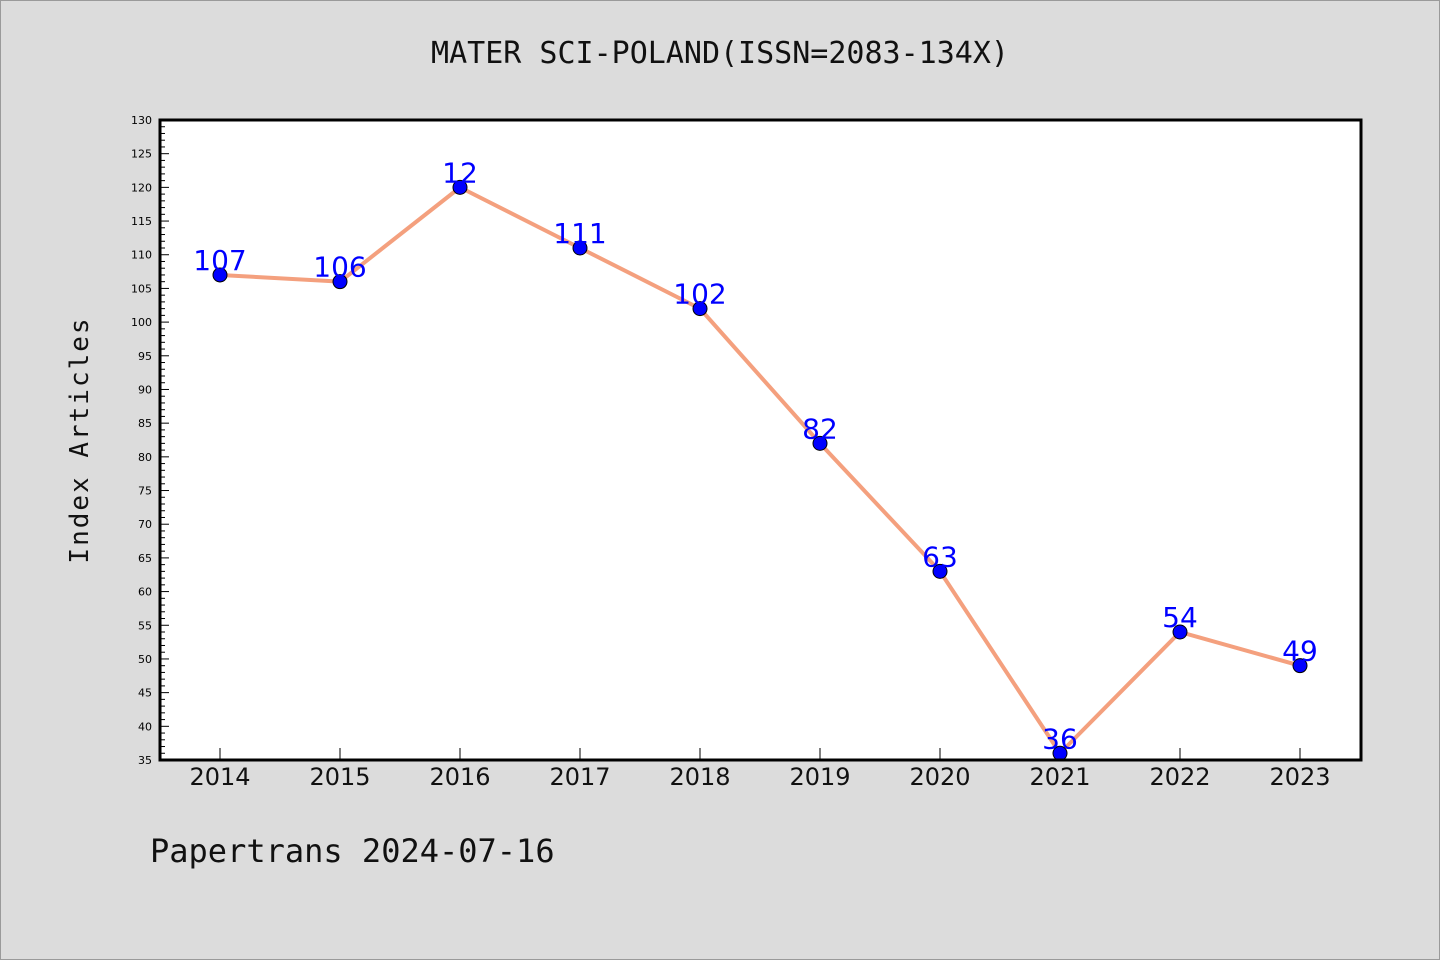 This screenshot has width=1440, height=960. Describe the element at coordinates (1059, 777) in the screenshot. I see `x-tick-label: 2021` at that location.